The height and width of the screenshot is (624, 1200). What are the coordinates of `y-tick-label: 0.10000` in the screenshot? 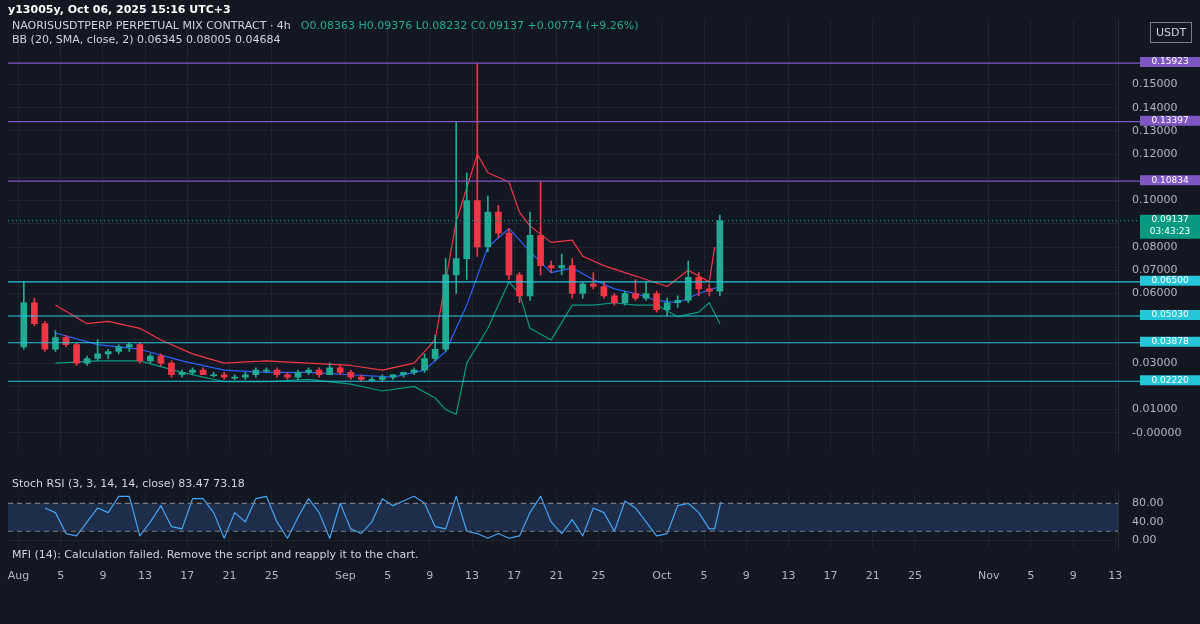 It's located at (1155, 200).